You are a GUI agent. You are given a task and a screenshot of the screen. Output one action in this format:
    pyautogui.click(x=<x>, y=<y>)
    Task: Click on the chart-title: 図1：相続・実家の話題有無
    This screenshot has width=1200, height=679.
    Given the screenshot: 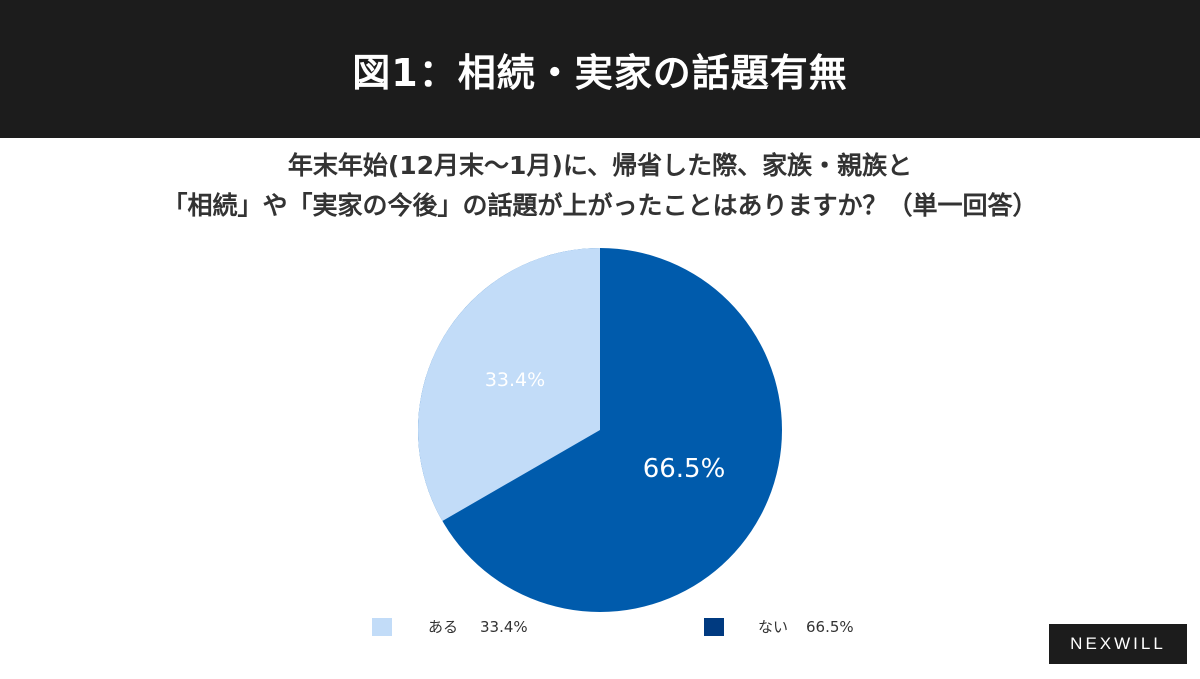 What is the action you would take?
    pyautogui.click(x=600, y=72)
    